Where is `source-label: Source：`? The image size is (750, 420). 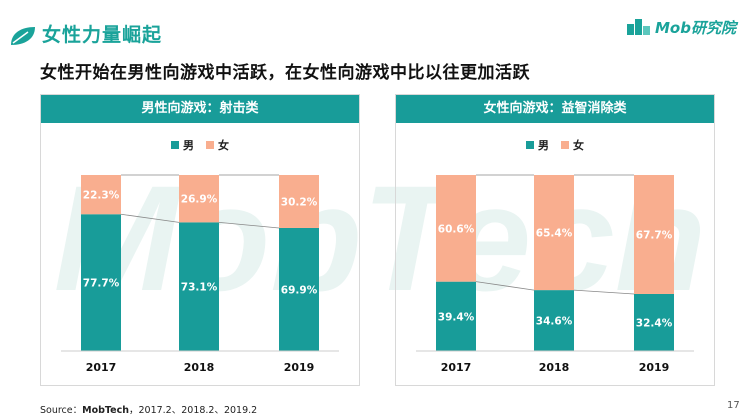 source-label: Source： is located at coordinates (61, 410).